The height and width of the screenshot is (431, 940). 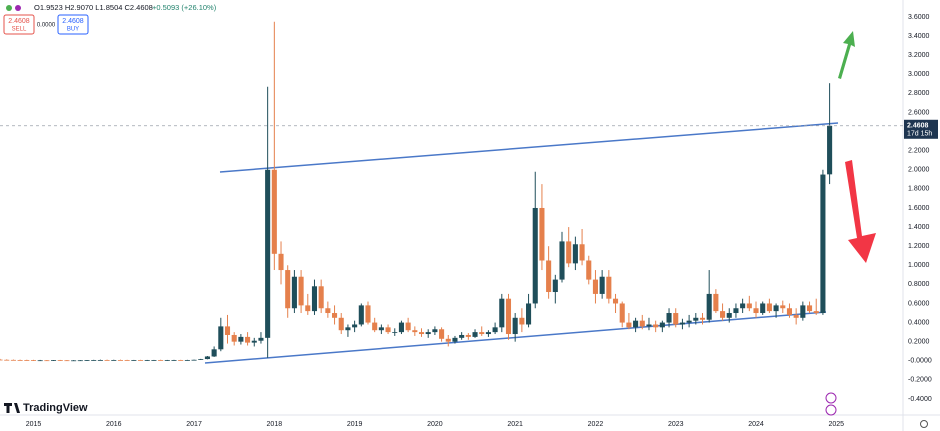 What do you see at coordinates (19, 24) in the screenshot?
I see `sell-button` at bounding box center [19, 24].